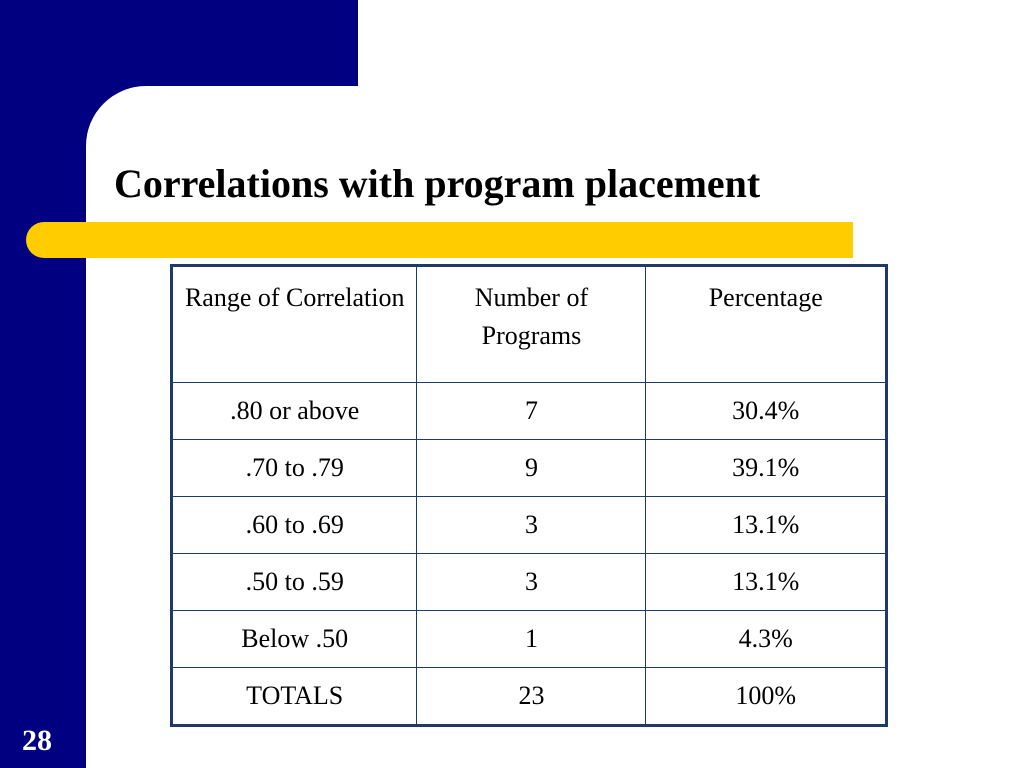  Describe the element at coordinates (43, 384) in the screenshot. I see `left-frame-bar` at that location.